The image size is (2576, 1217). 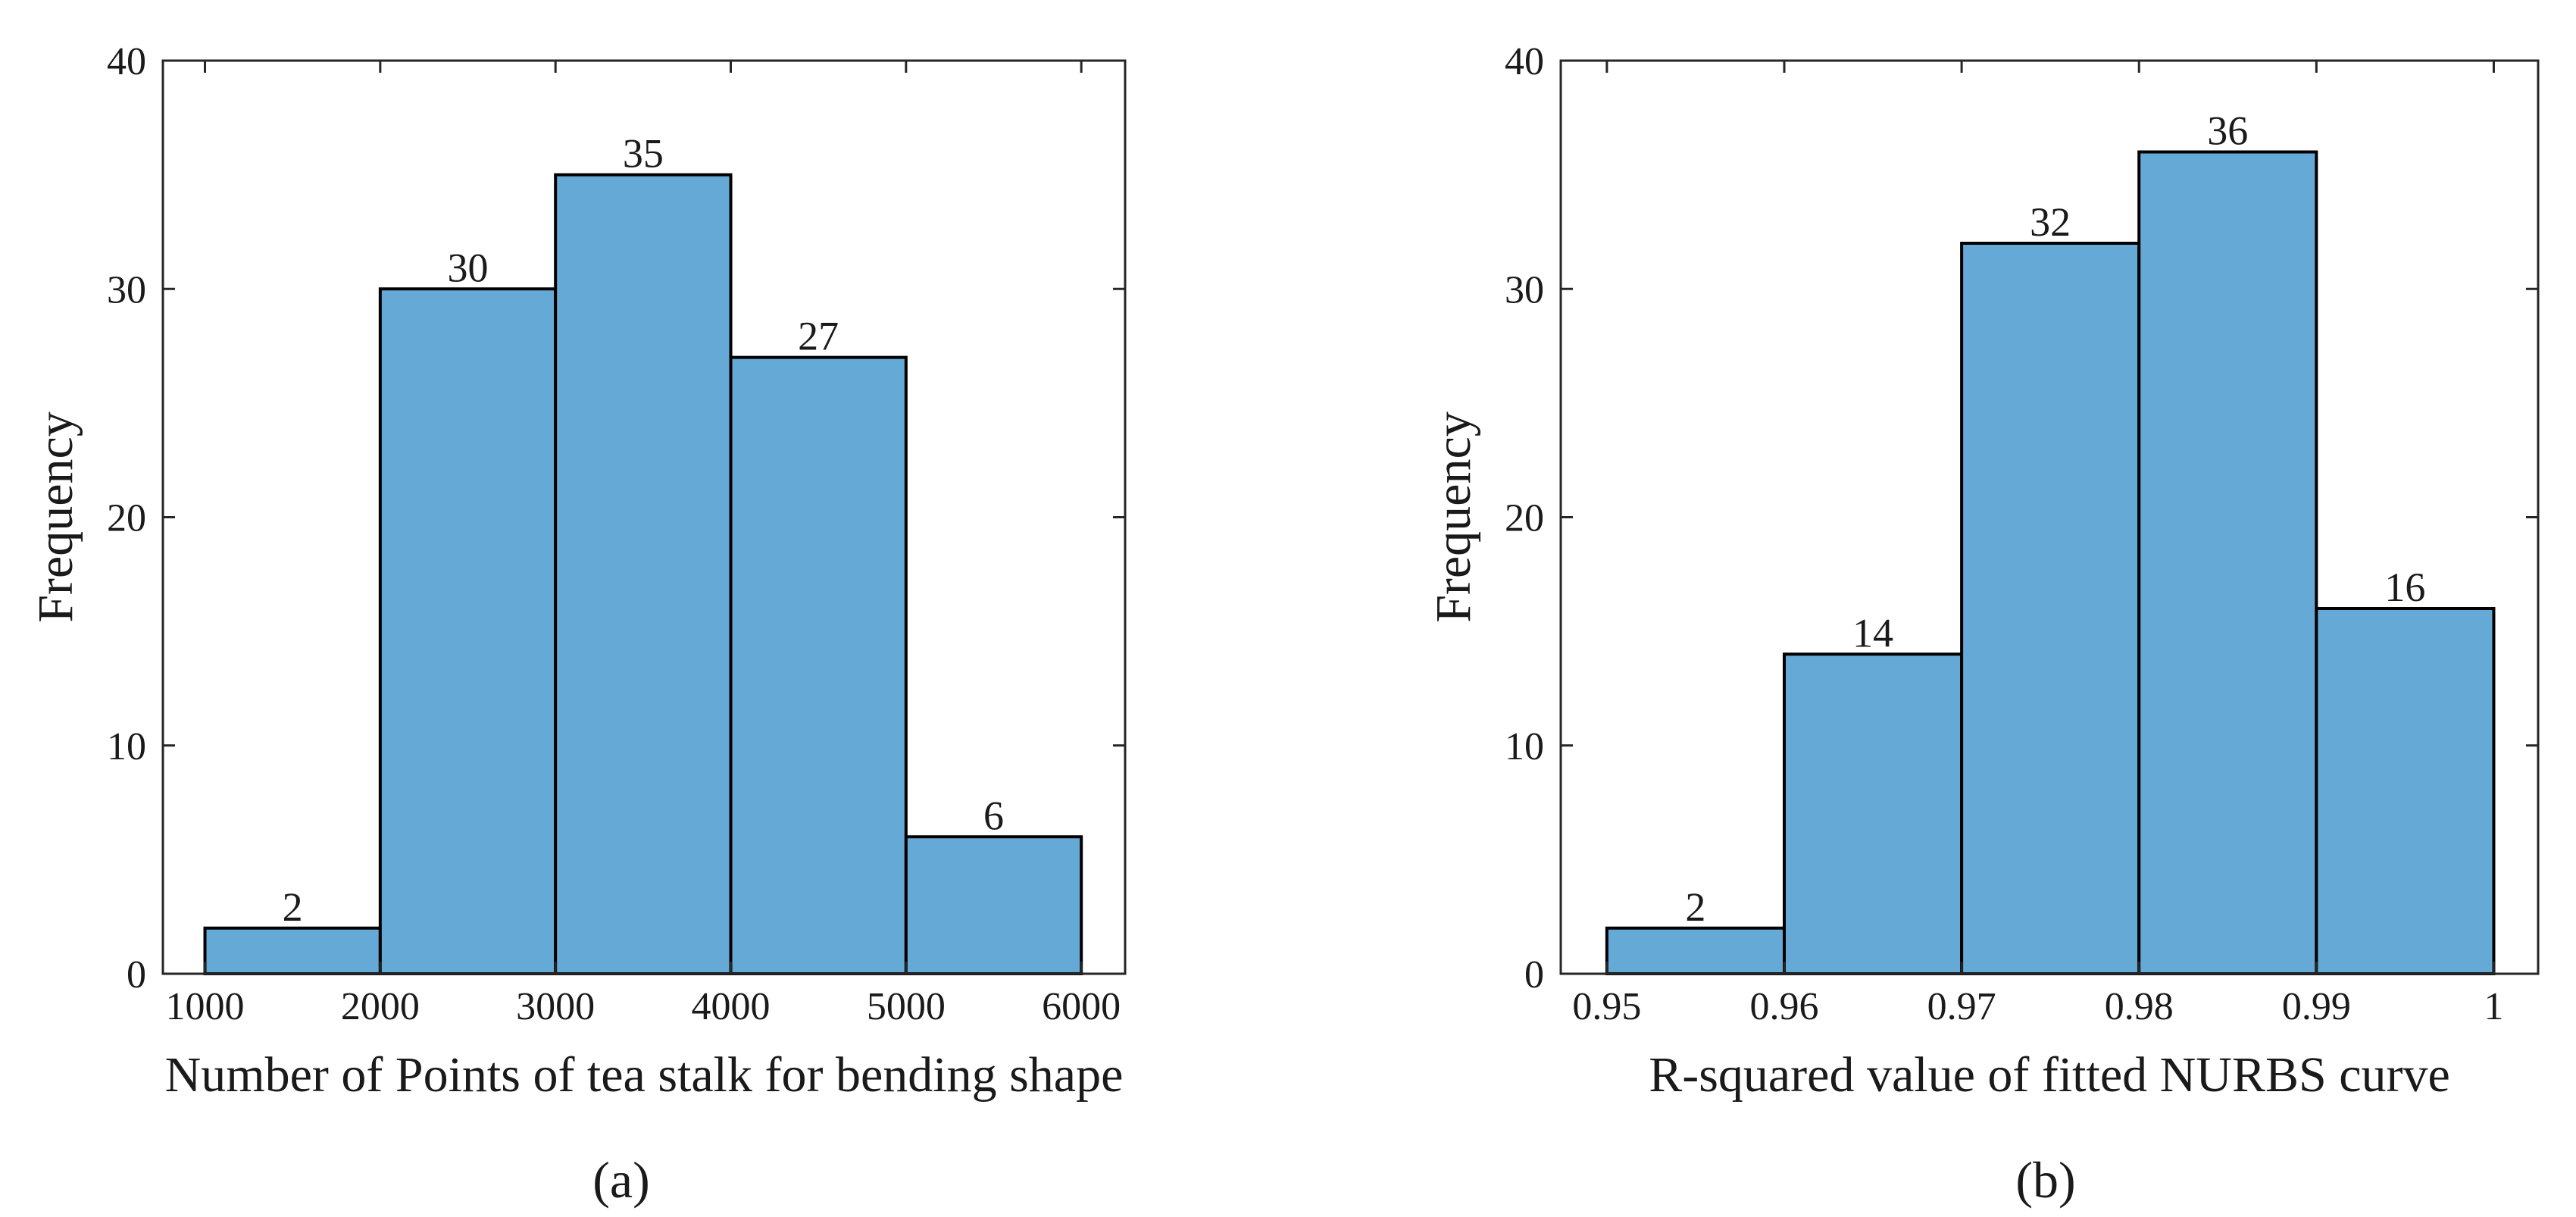 I want to click on chart-2-ytick-label-4: 30, so click(x=1524, y=289).